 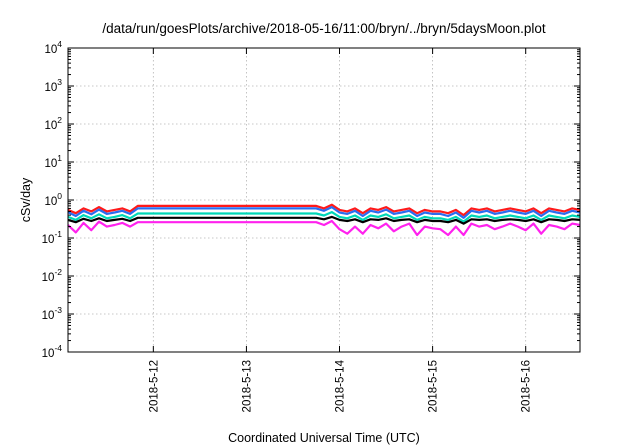 What do you see at coordinates (52, 275) in the screenshot?
I see `y-tick-label: 10⁻²` at bounding box center [52, 275].